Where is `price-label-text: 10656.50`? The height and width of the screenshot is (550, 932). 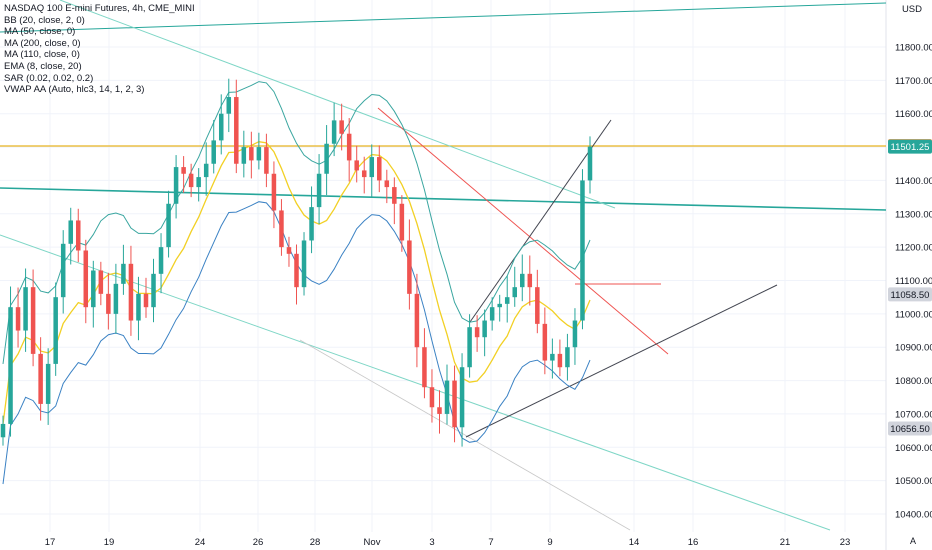
price-label-text: 10656.50 is located at coordinates (910, 429).